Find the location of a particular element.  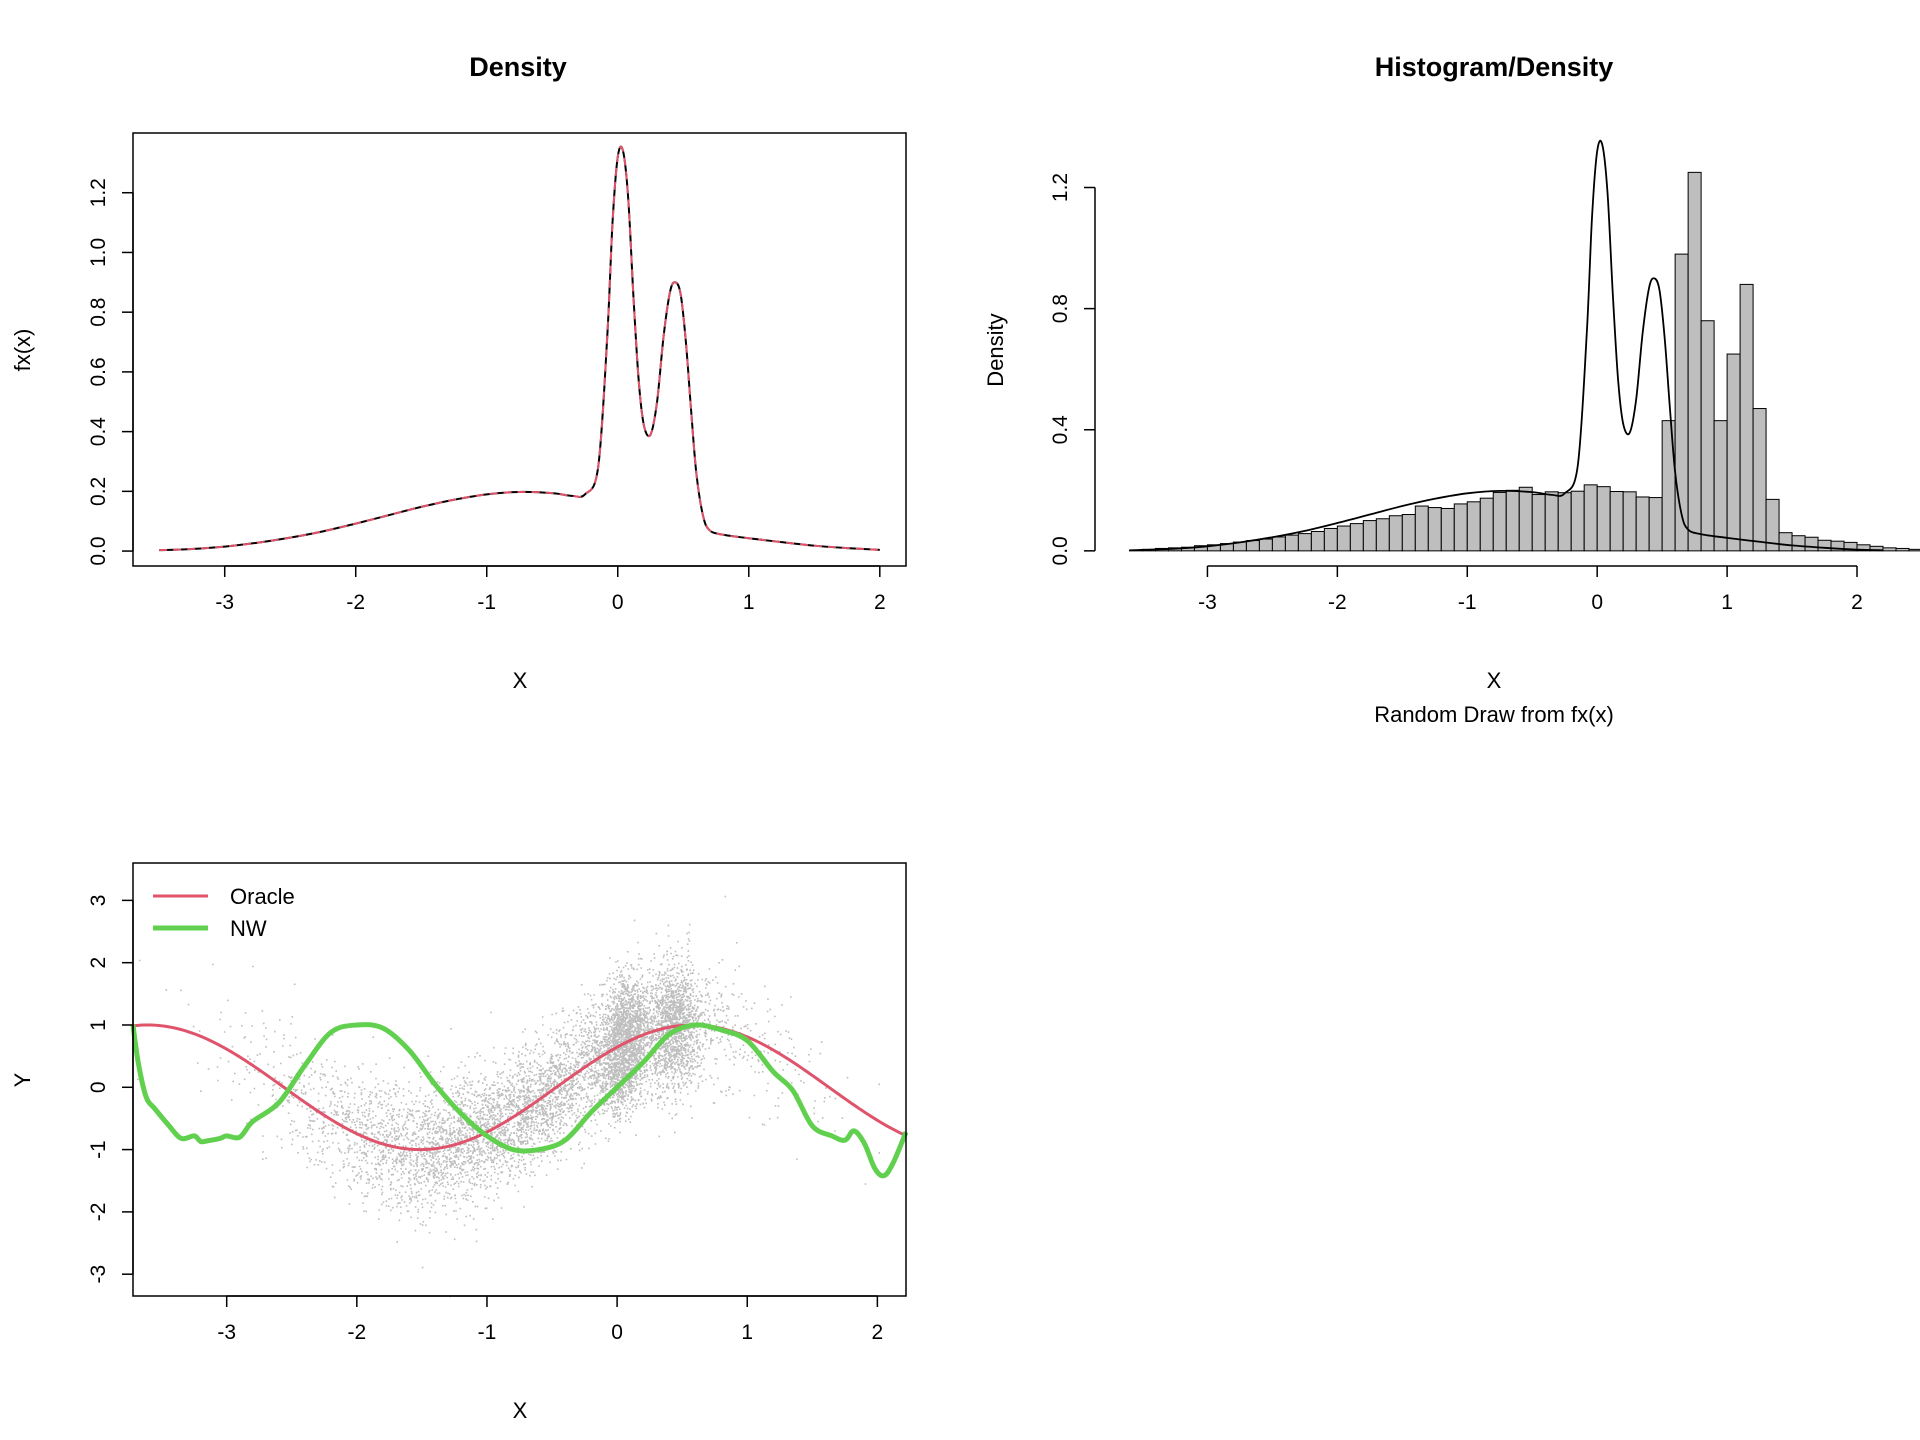

regression-x-axis: -3 -2 -1 0 1 2 is located at coordinates (550, 1319).